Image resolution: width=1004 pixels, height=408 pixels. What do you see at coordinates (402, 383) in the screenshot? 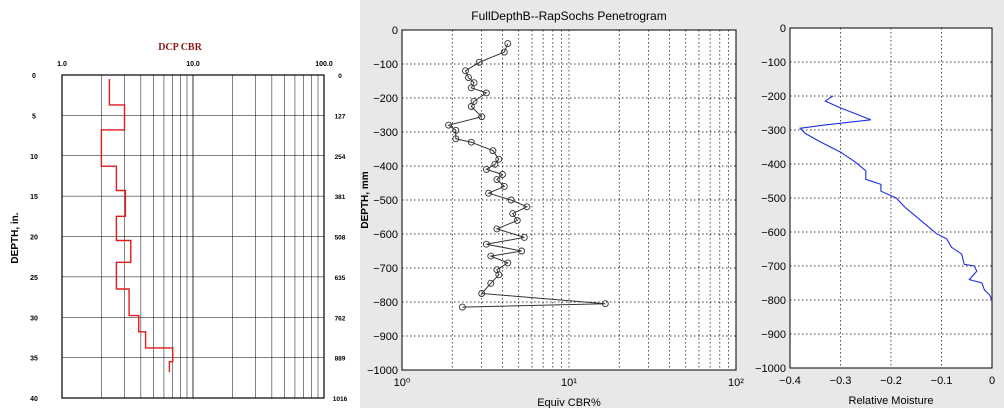
I see `x-tick-label: 10⁰` at bounding box center [402, 383].